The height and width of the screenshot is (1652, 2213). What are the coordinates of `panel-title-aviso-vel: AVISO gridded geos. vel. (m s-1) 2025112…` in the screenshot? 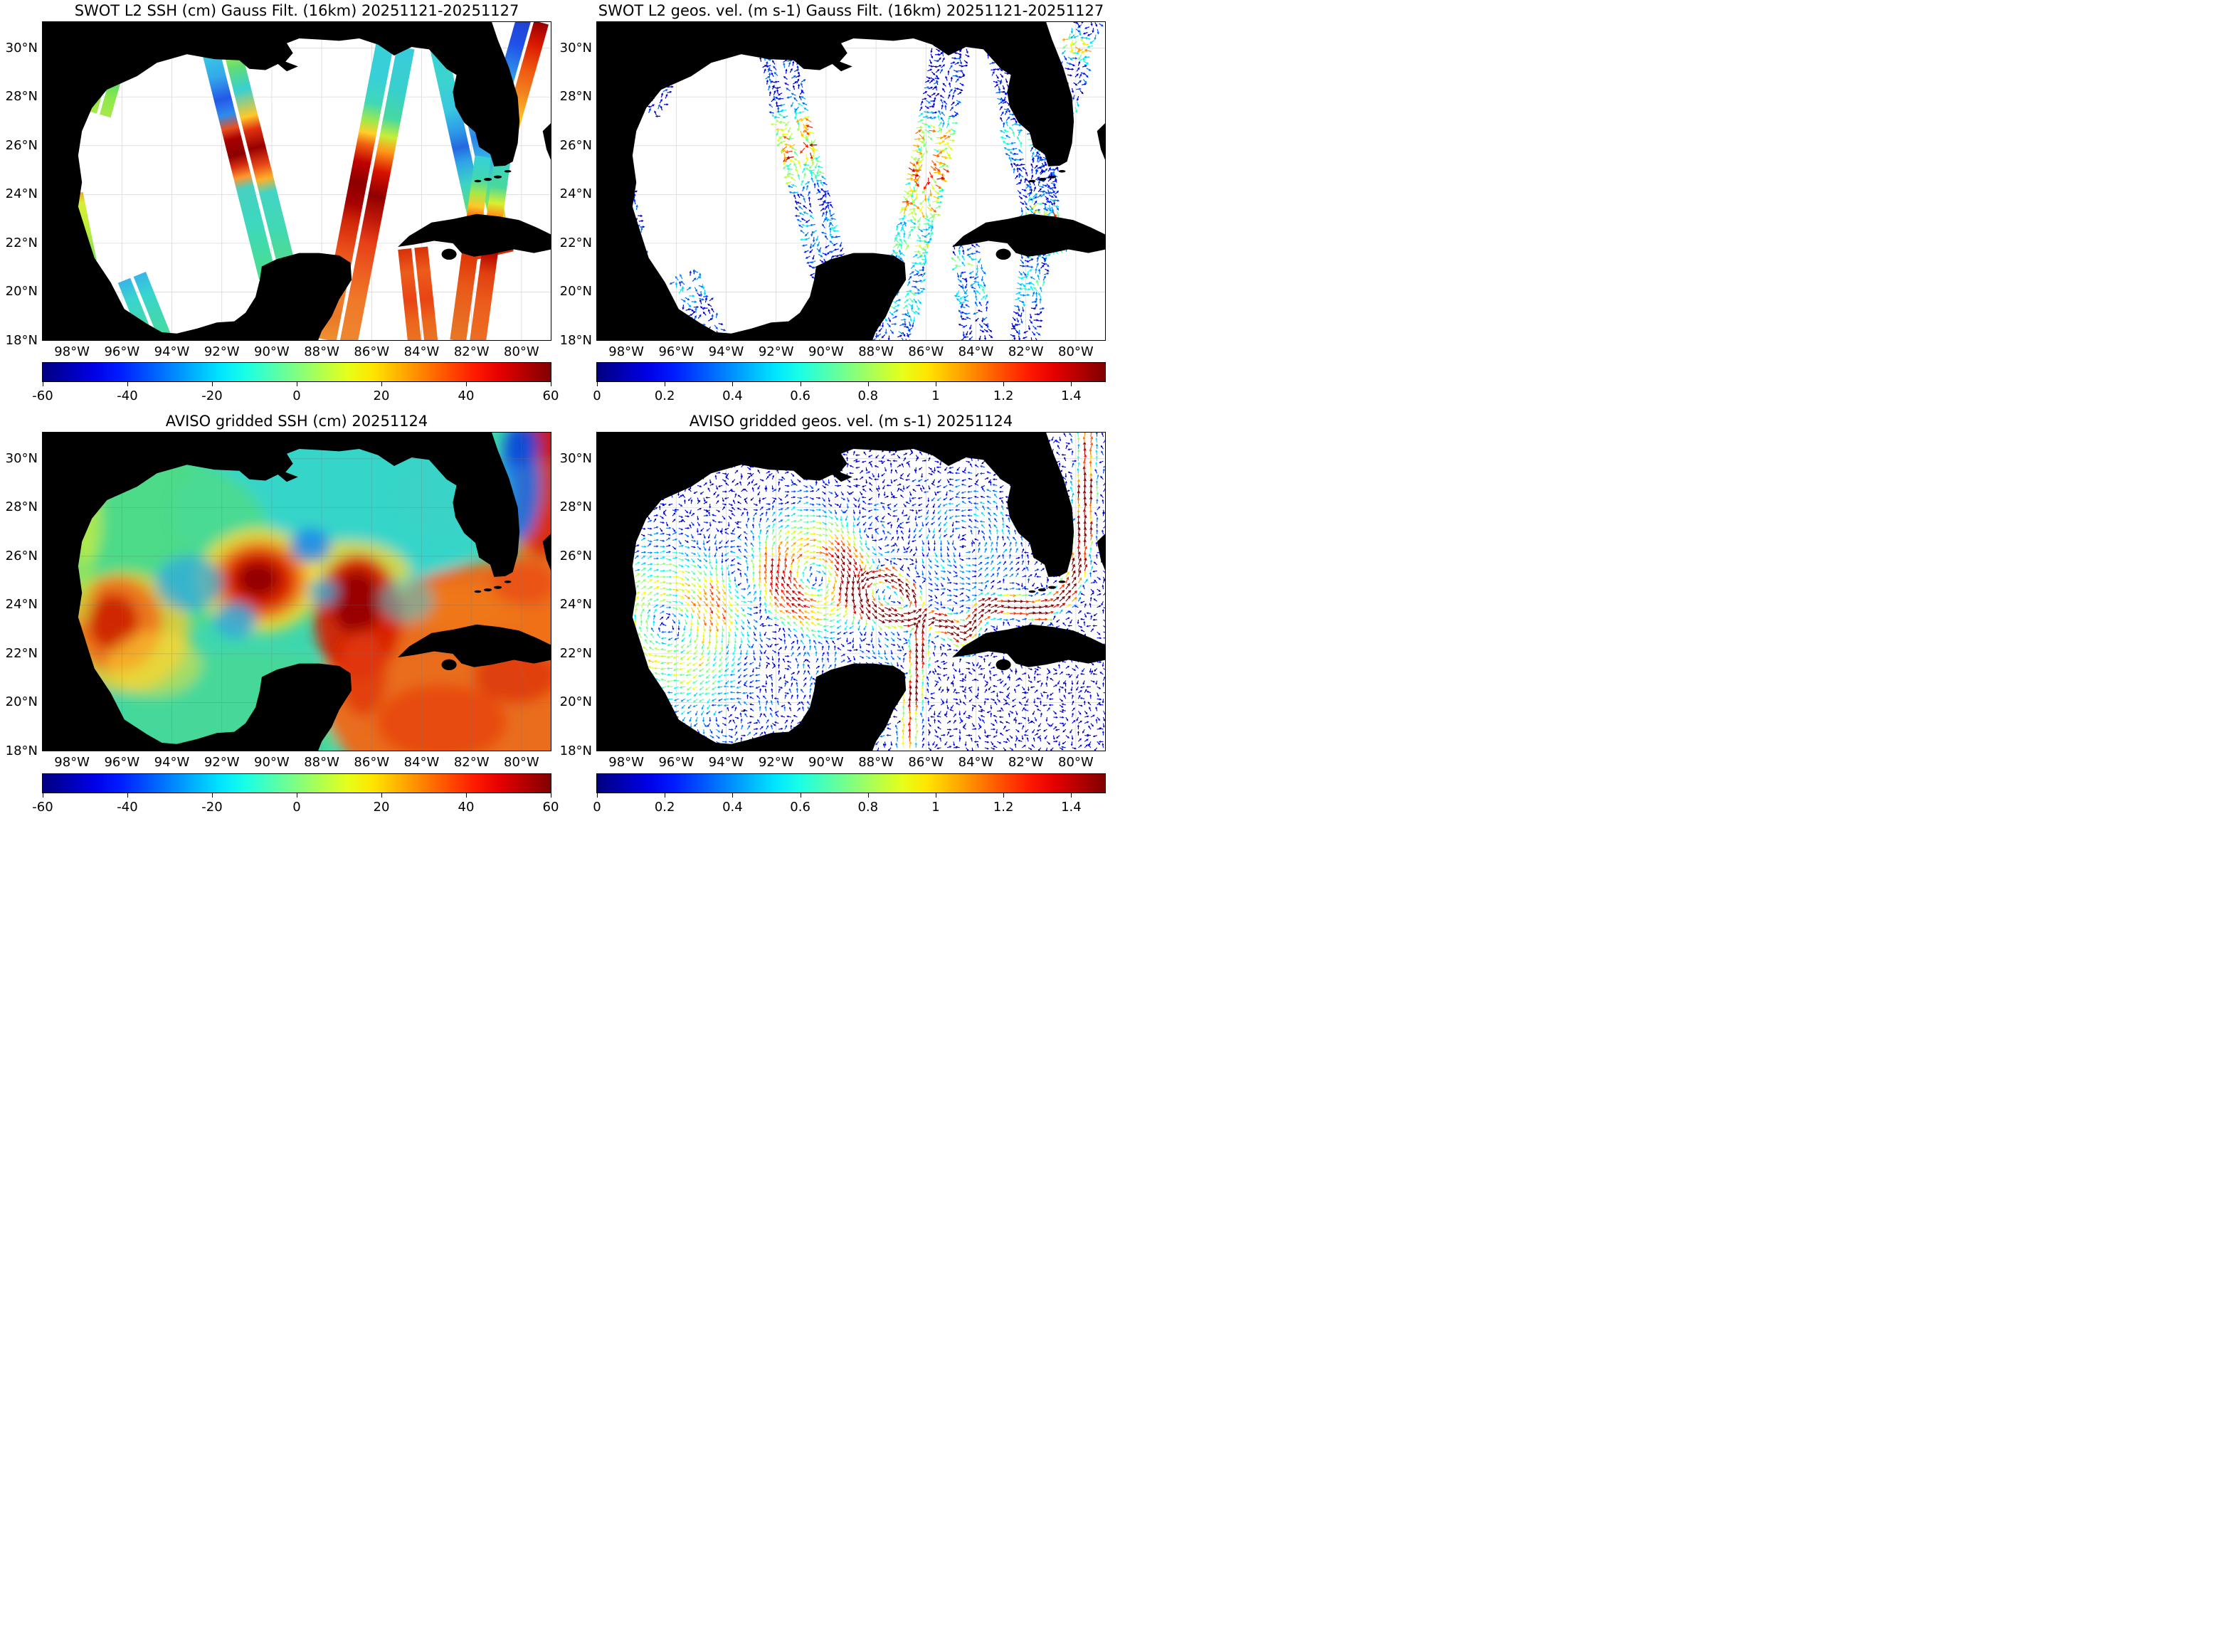 It's located at (851, 421).